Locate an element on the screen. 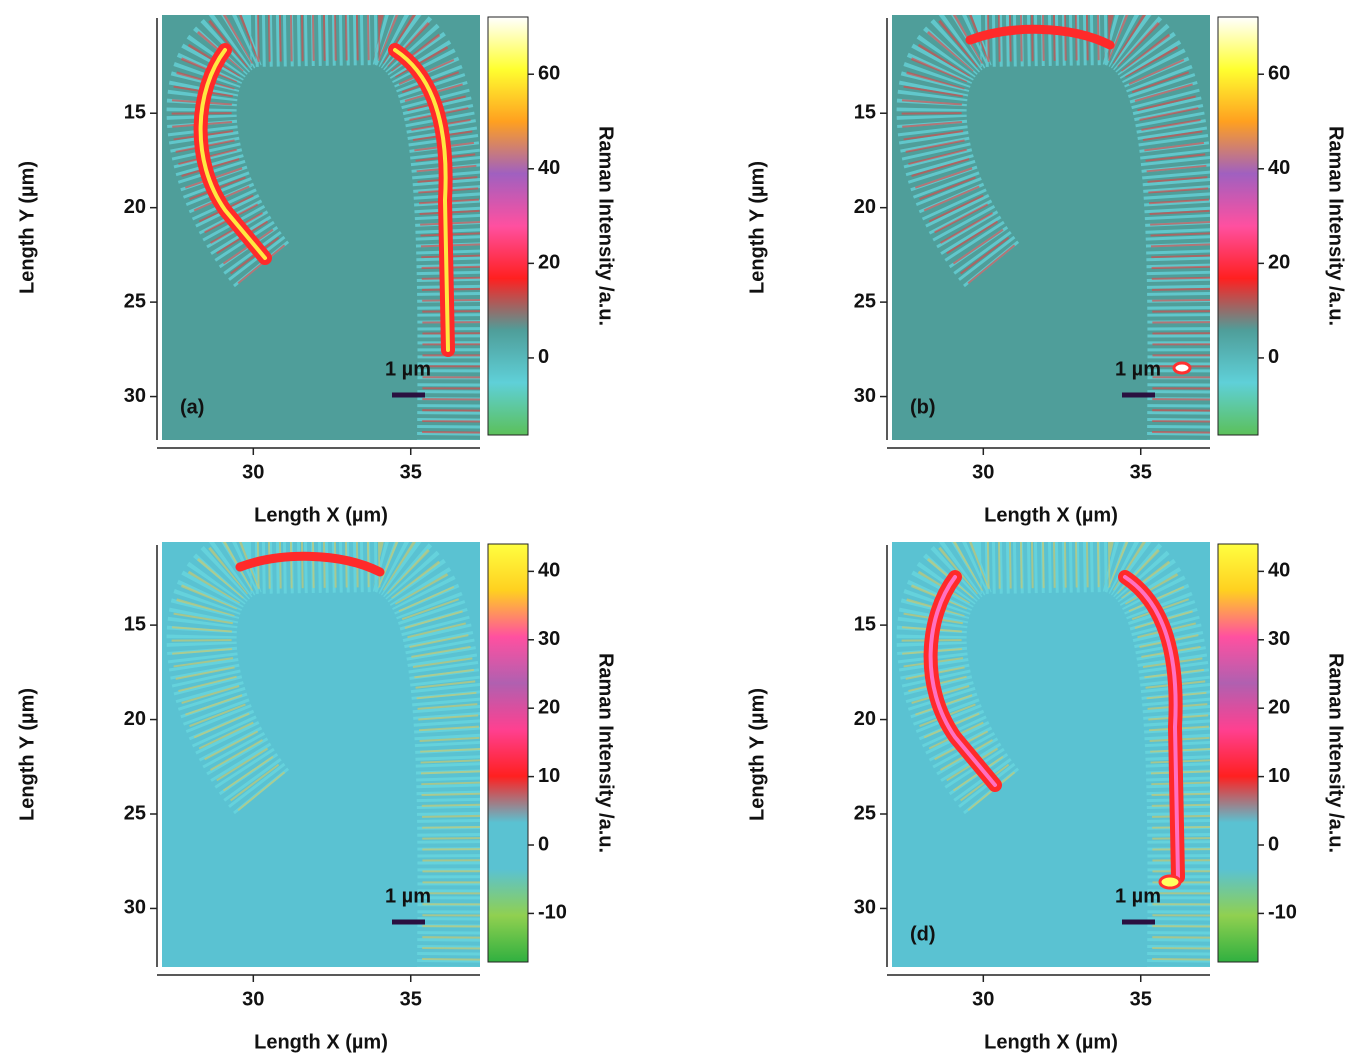 The width and height of the screenshot is (1357, 1060). panel-label: (a) is located at coordinates (192, 407).